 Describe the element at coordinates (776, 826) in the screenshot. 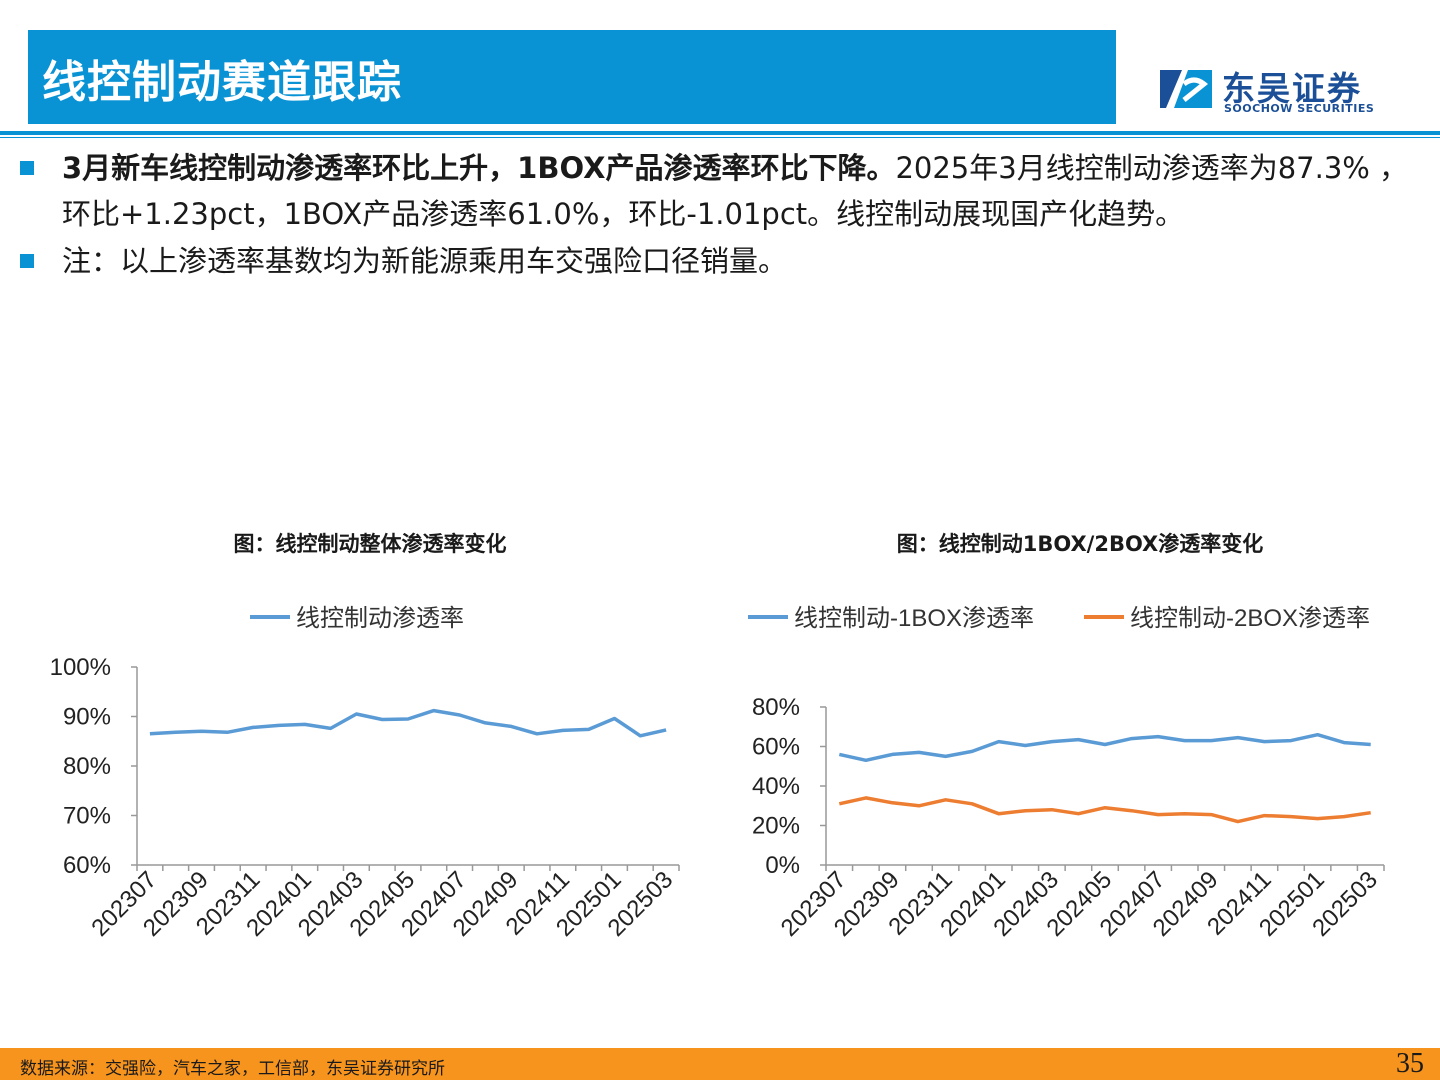

I see `y-tick-label: 20%` at that location.